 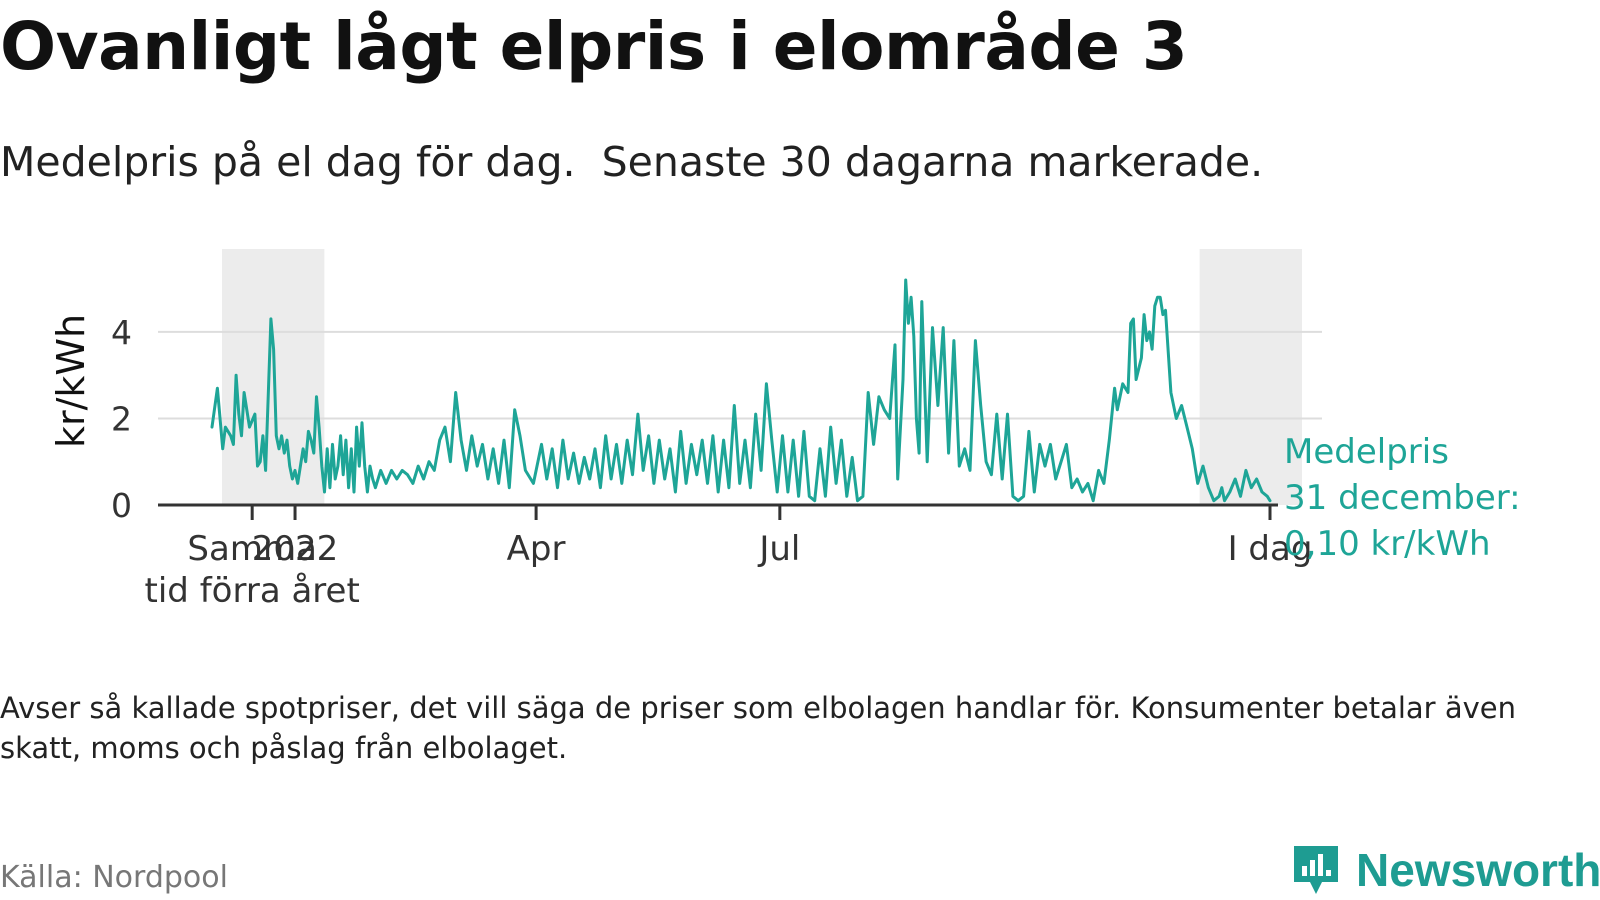 I want to click on x-tick-marks, so click(x=761, y=512).